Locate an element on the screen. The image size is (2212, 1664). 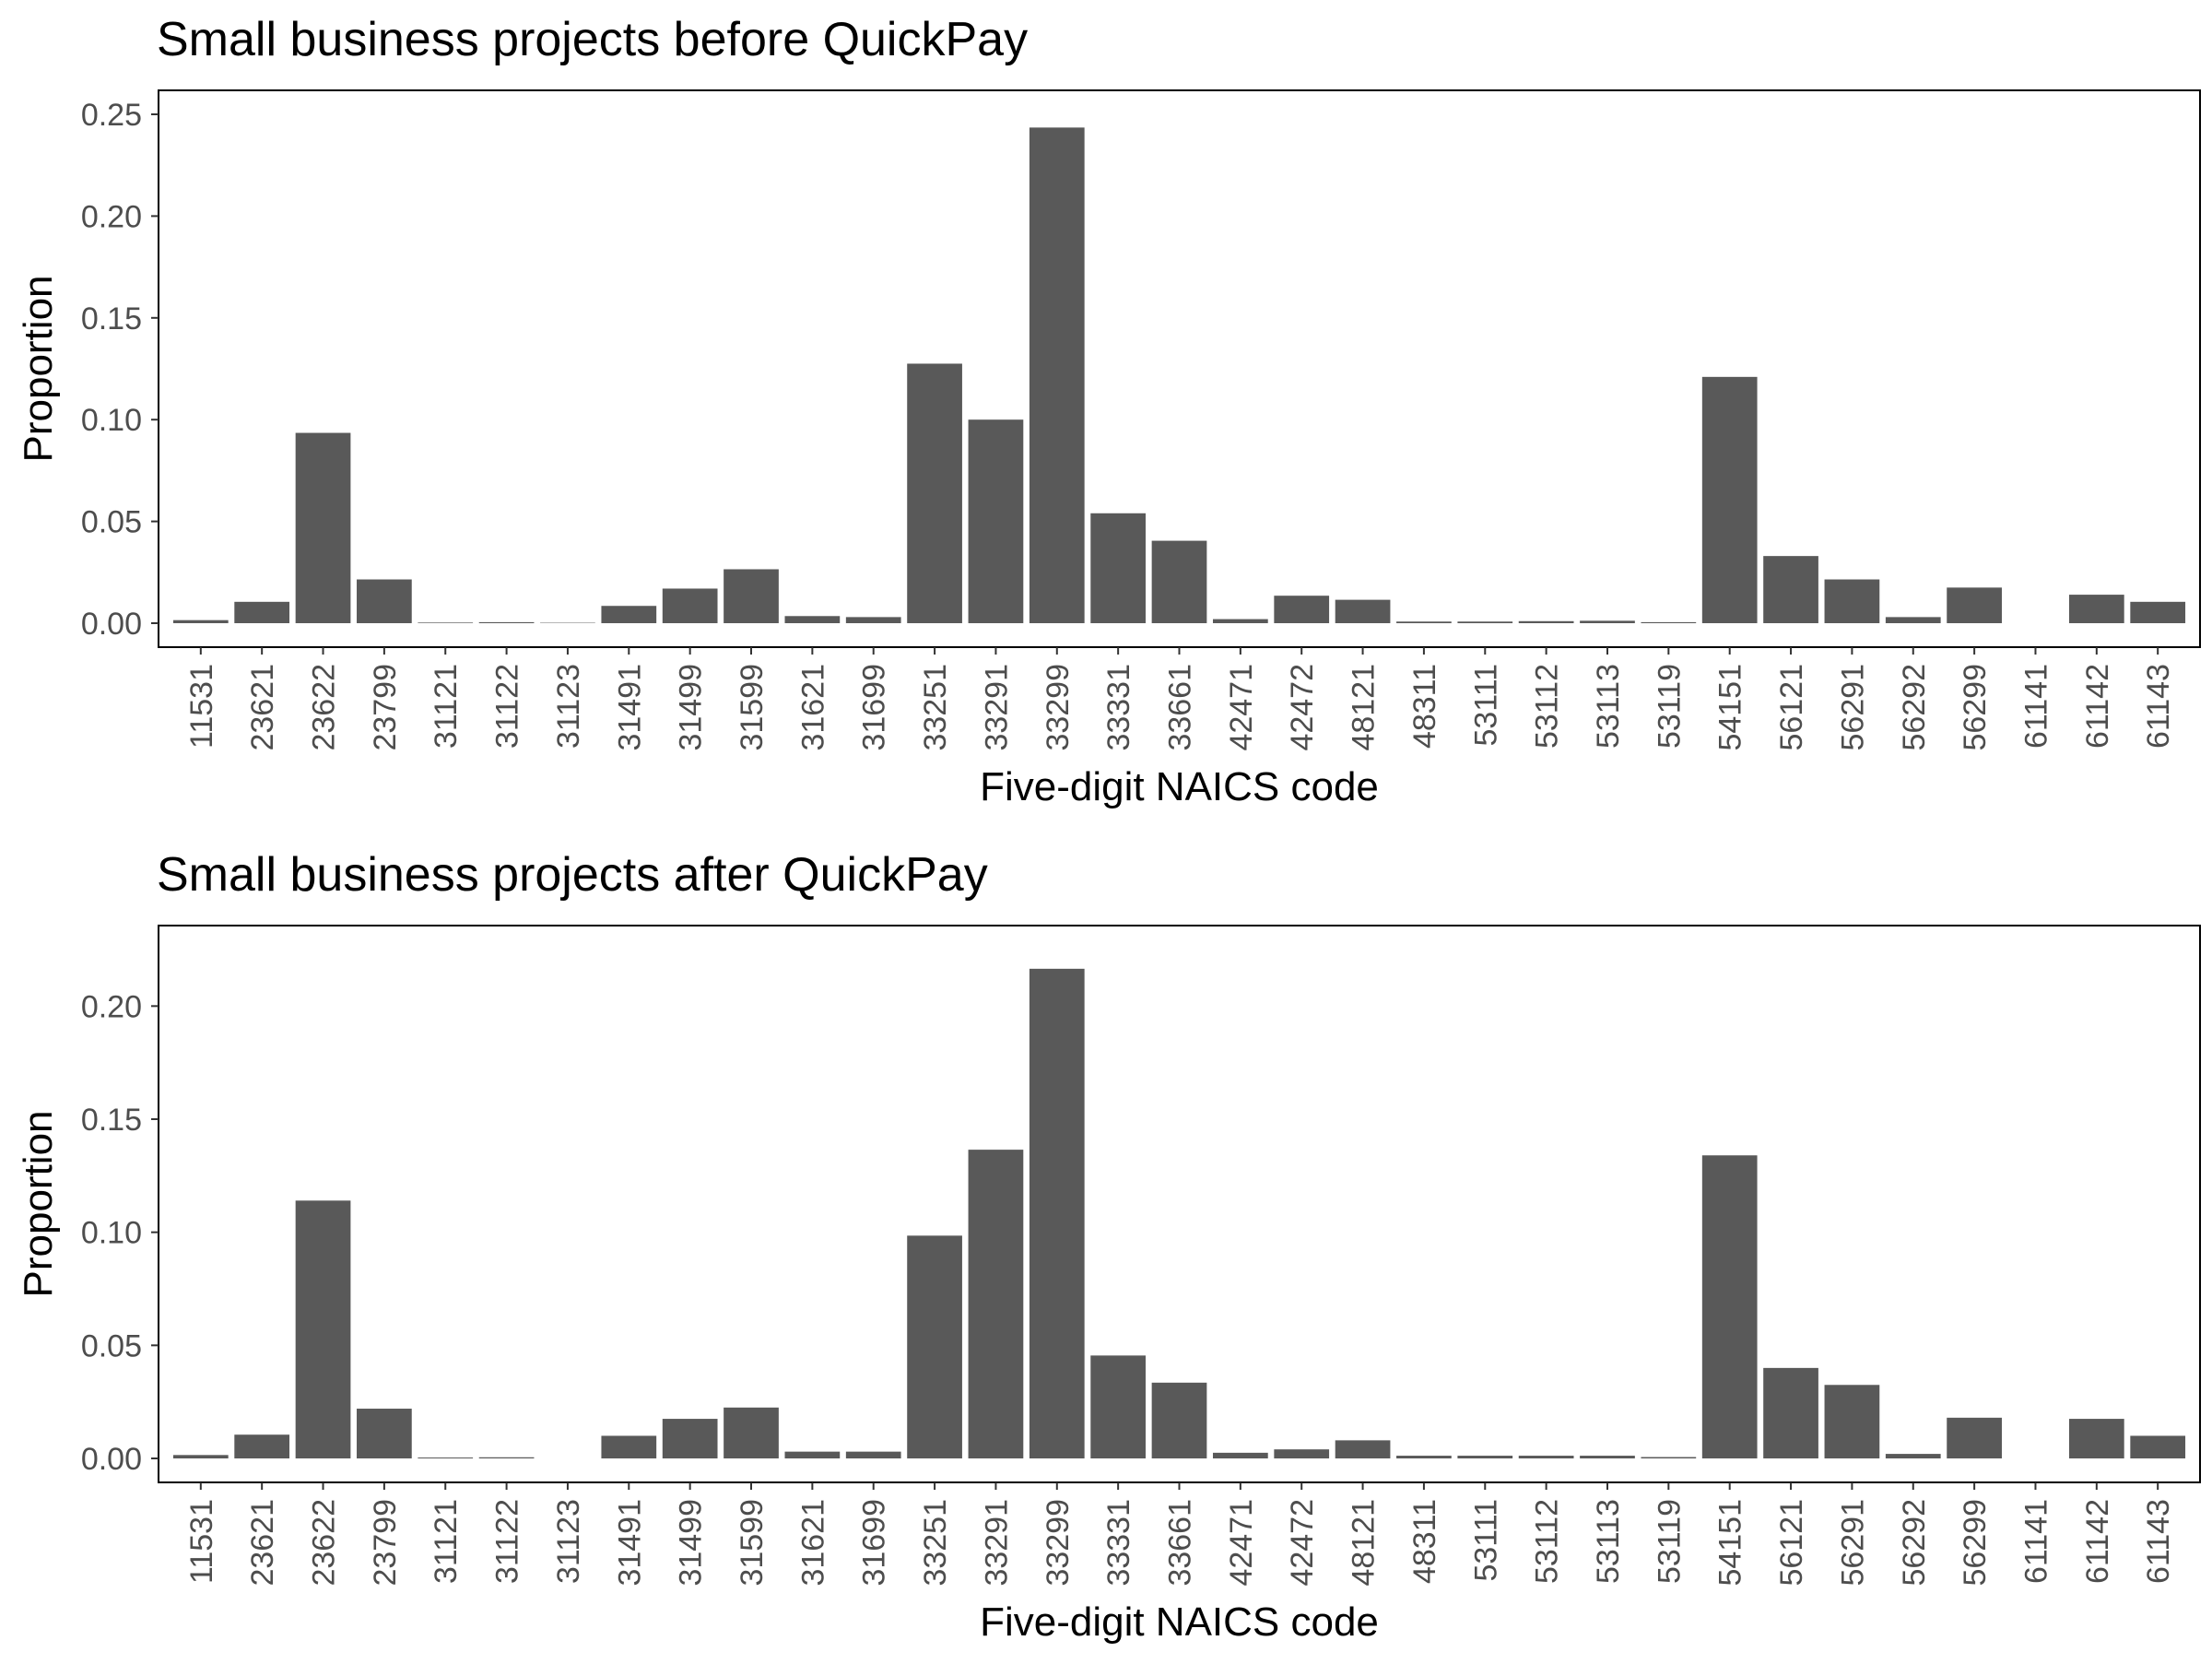
chart-title: Small business projects before QuickPay is located at coordinates (592, 39).